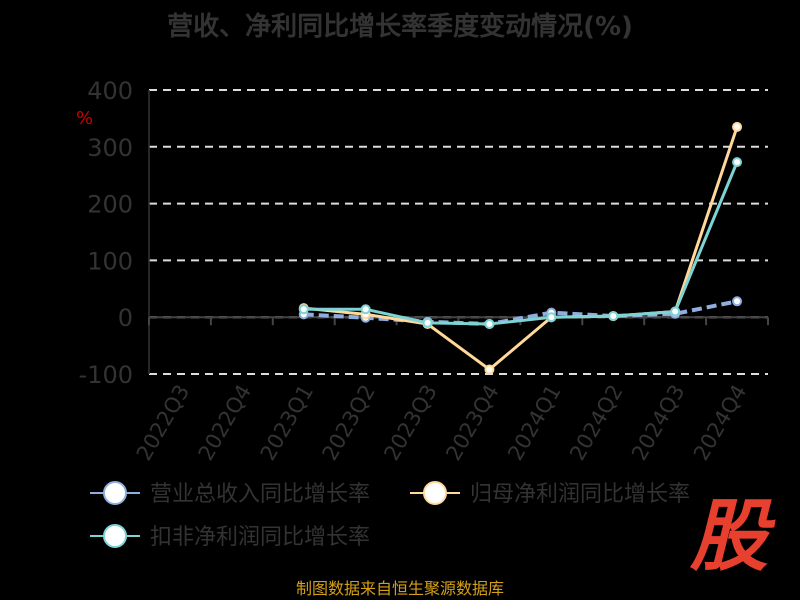 The width and height of the screenshot is (800, 600). Describe the element at coordinates (125, 318) in the screenshot. I see `y-tick-label: 0` at that location.